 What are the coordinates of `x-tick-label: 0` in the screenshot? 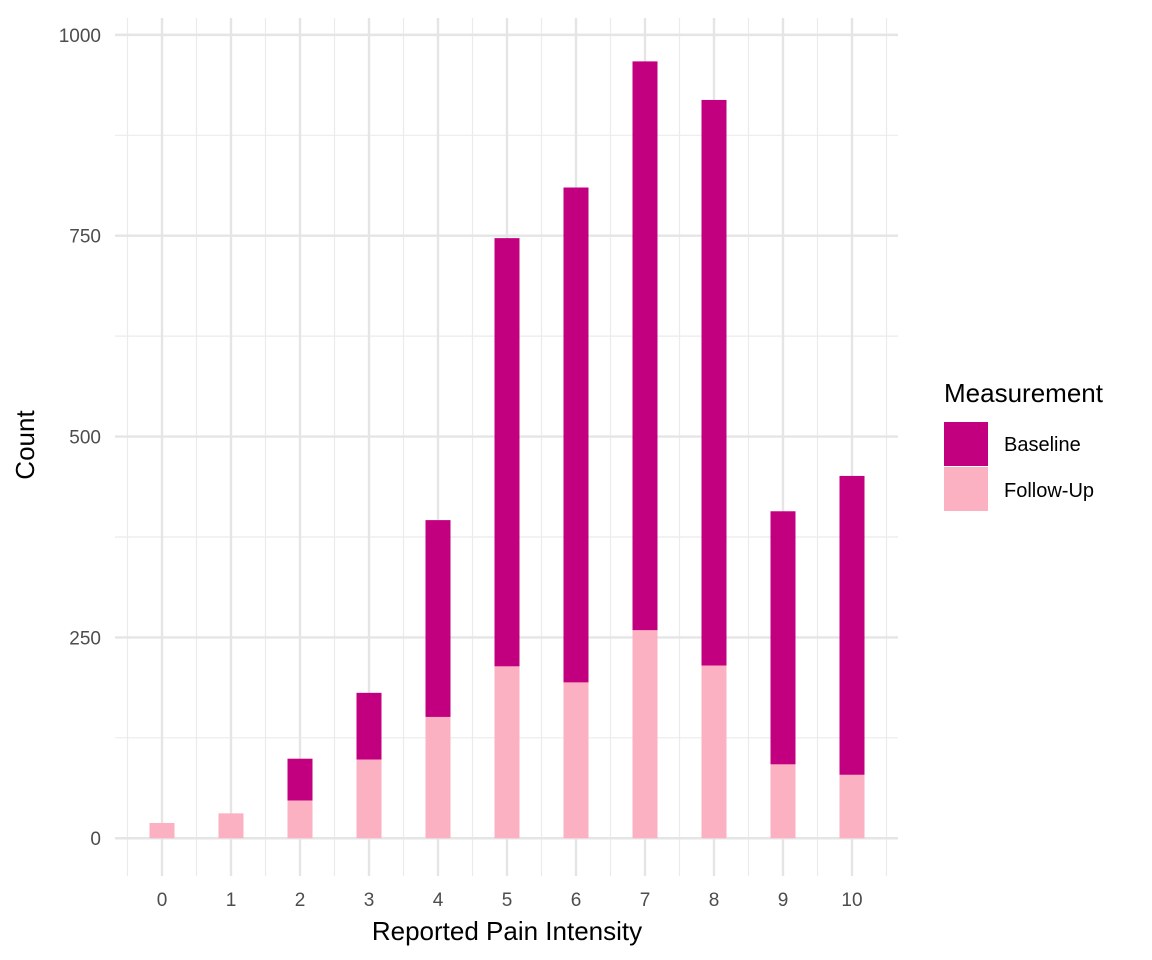 It's located at (162, 900).